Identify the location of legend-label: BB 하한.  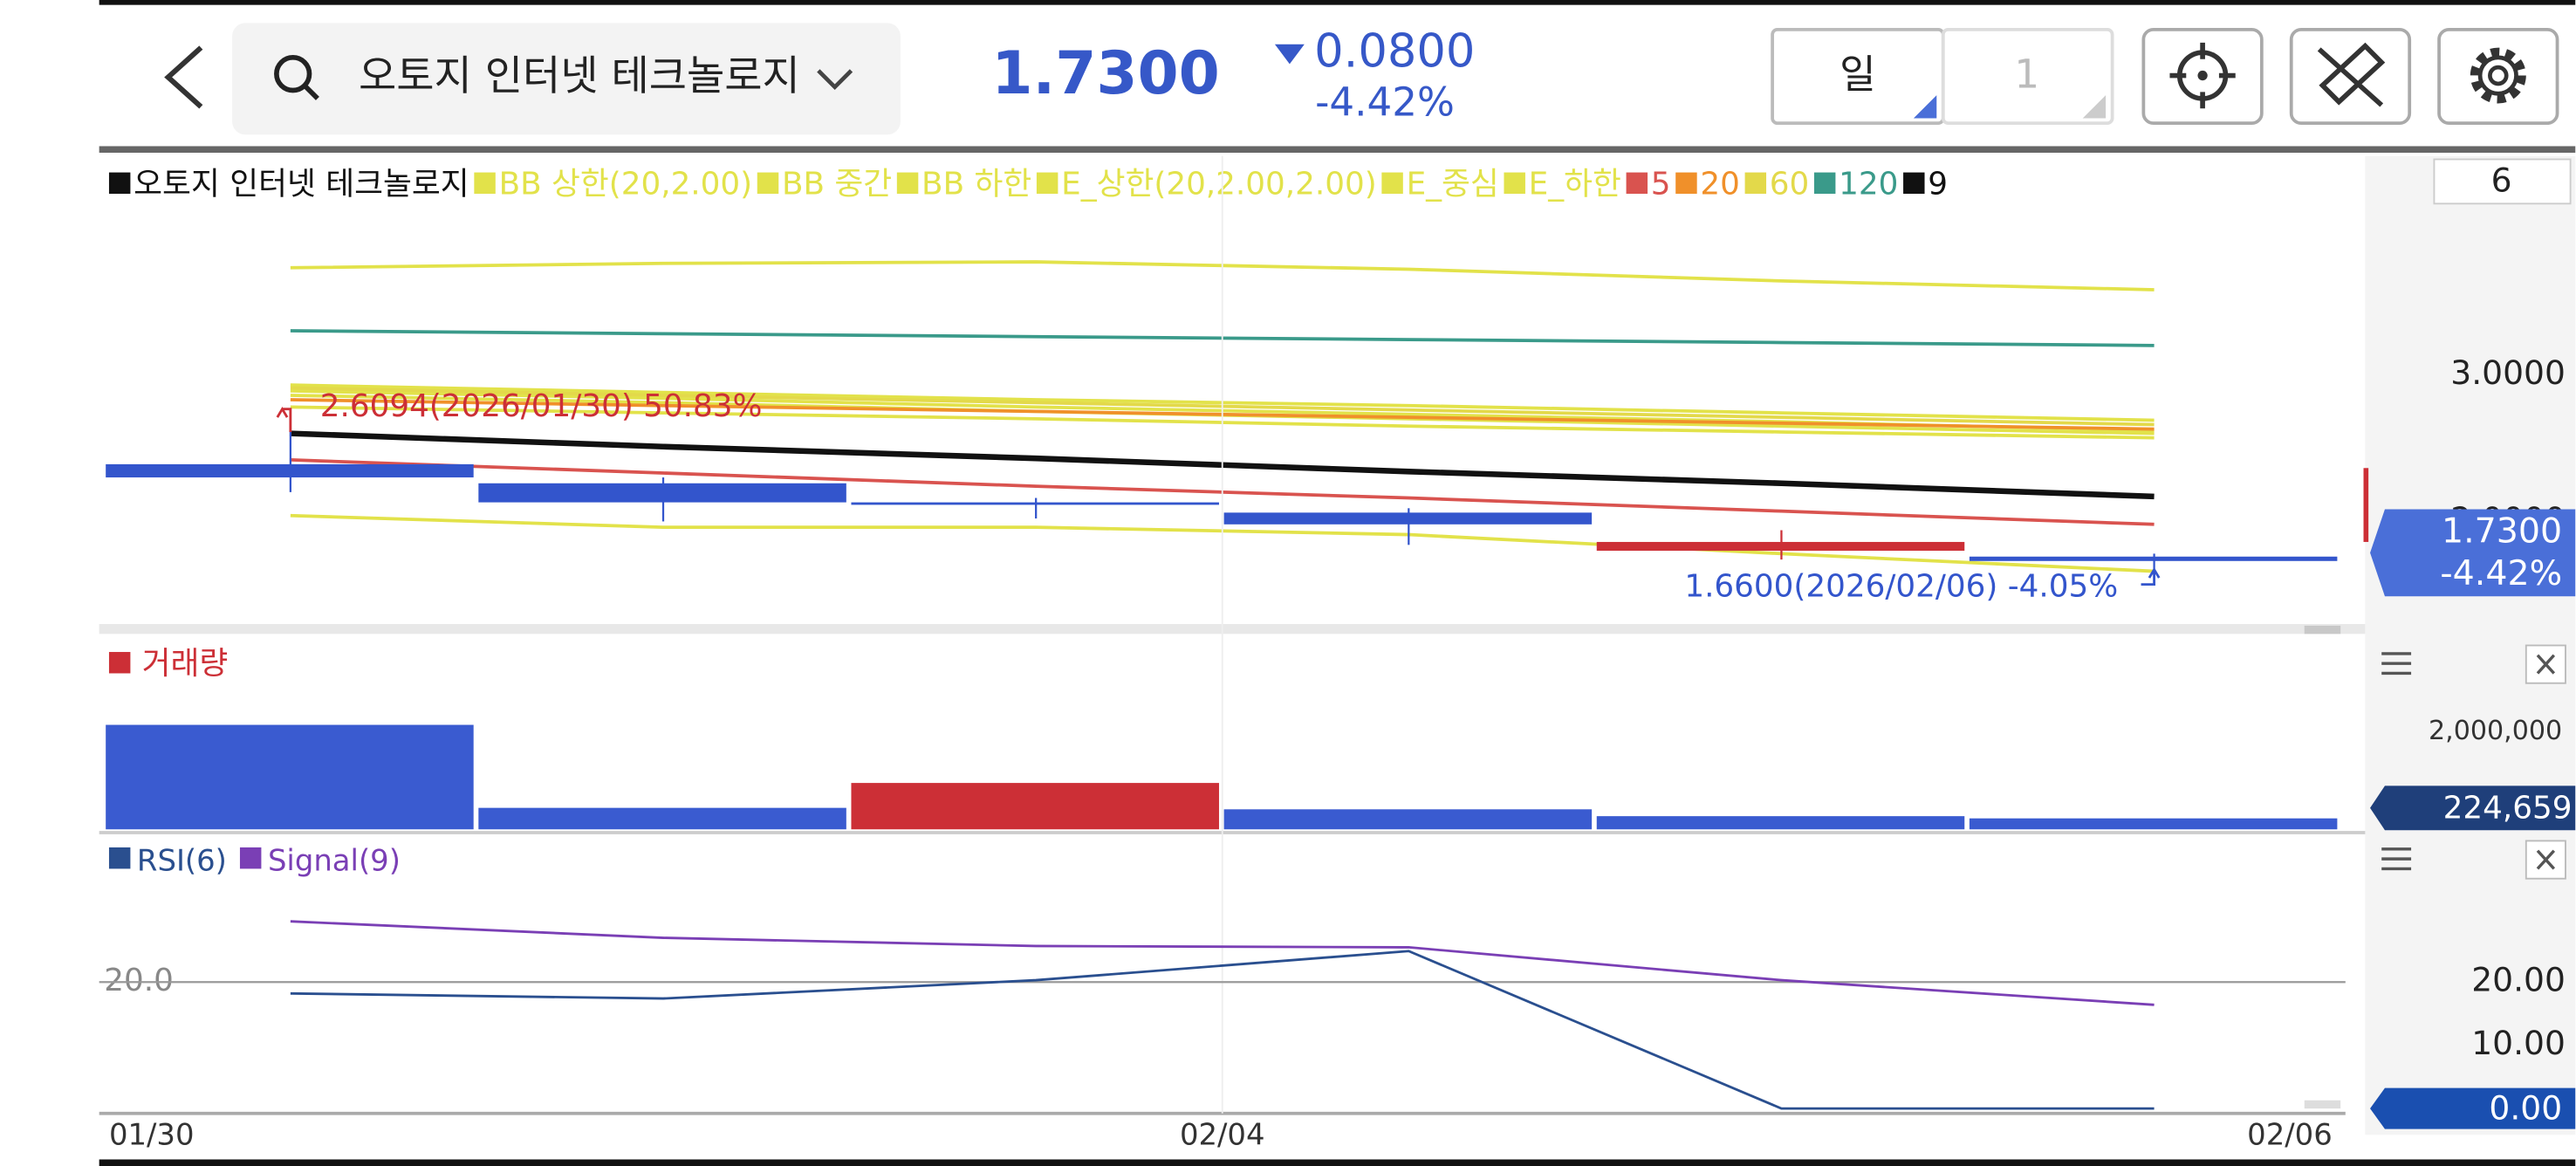
(976, 184).